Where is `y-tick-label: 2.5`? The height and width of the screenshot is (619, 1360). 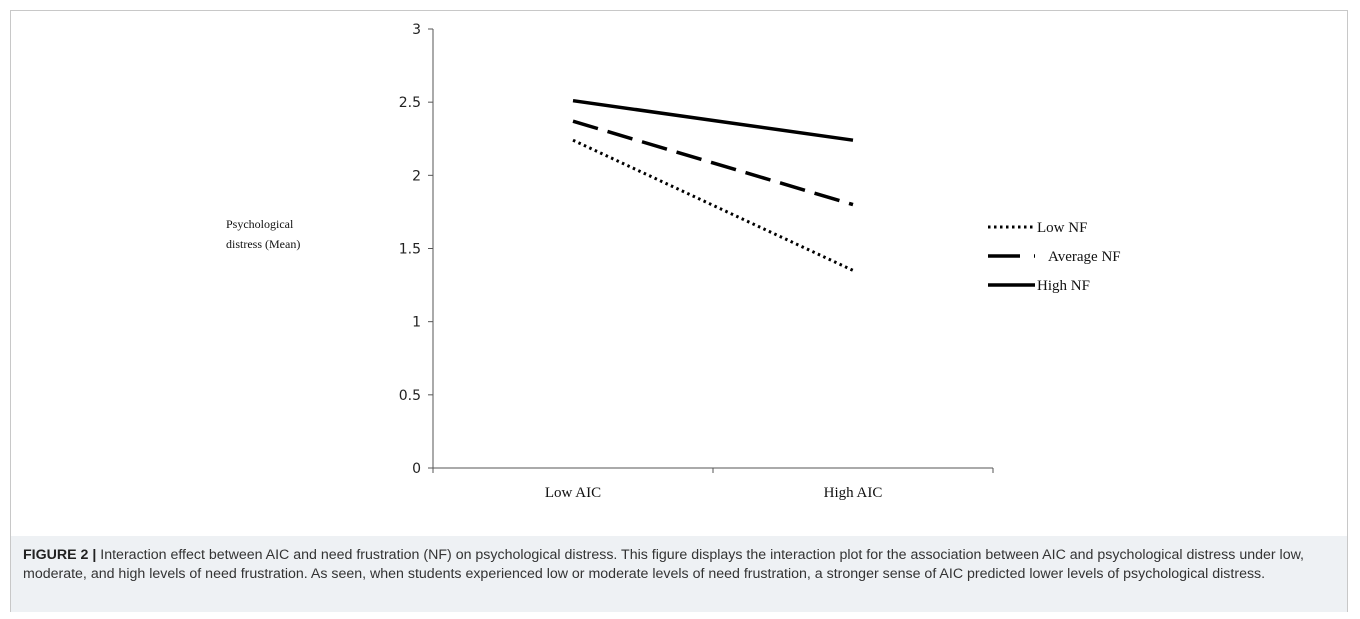 y-tick-label: 2.5 is located at coordinates (410, 103).